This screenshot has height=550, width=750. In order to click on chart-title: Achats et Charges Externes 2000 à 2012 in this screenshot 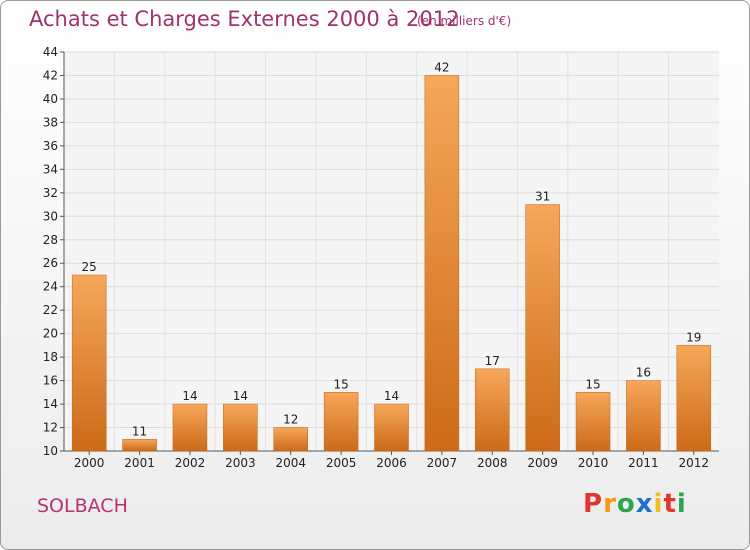, I will do `click(244, 19)`.